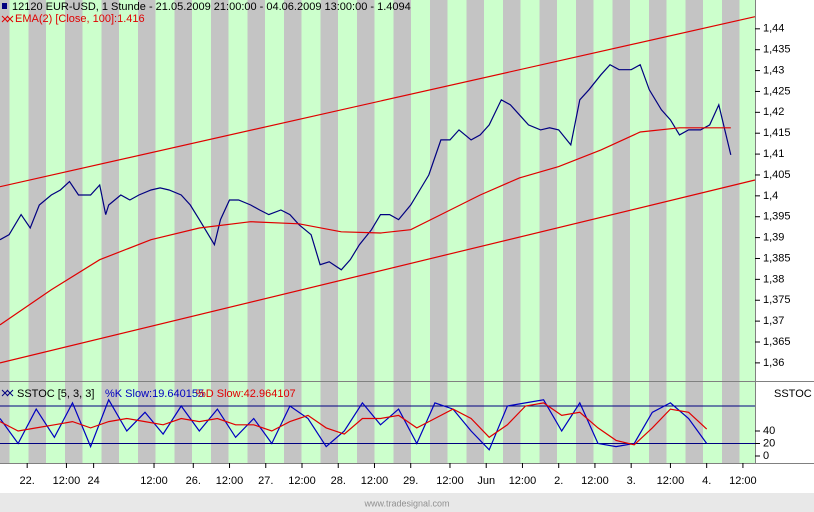 The width and height of the screenshot is (814, 512). Describe the element at coordinates (193, 481) in the screenshot. I see `x-tick-label: 26.` at that location.